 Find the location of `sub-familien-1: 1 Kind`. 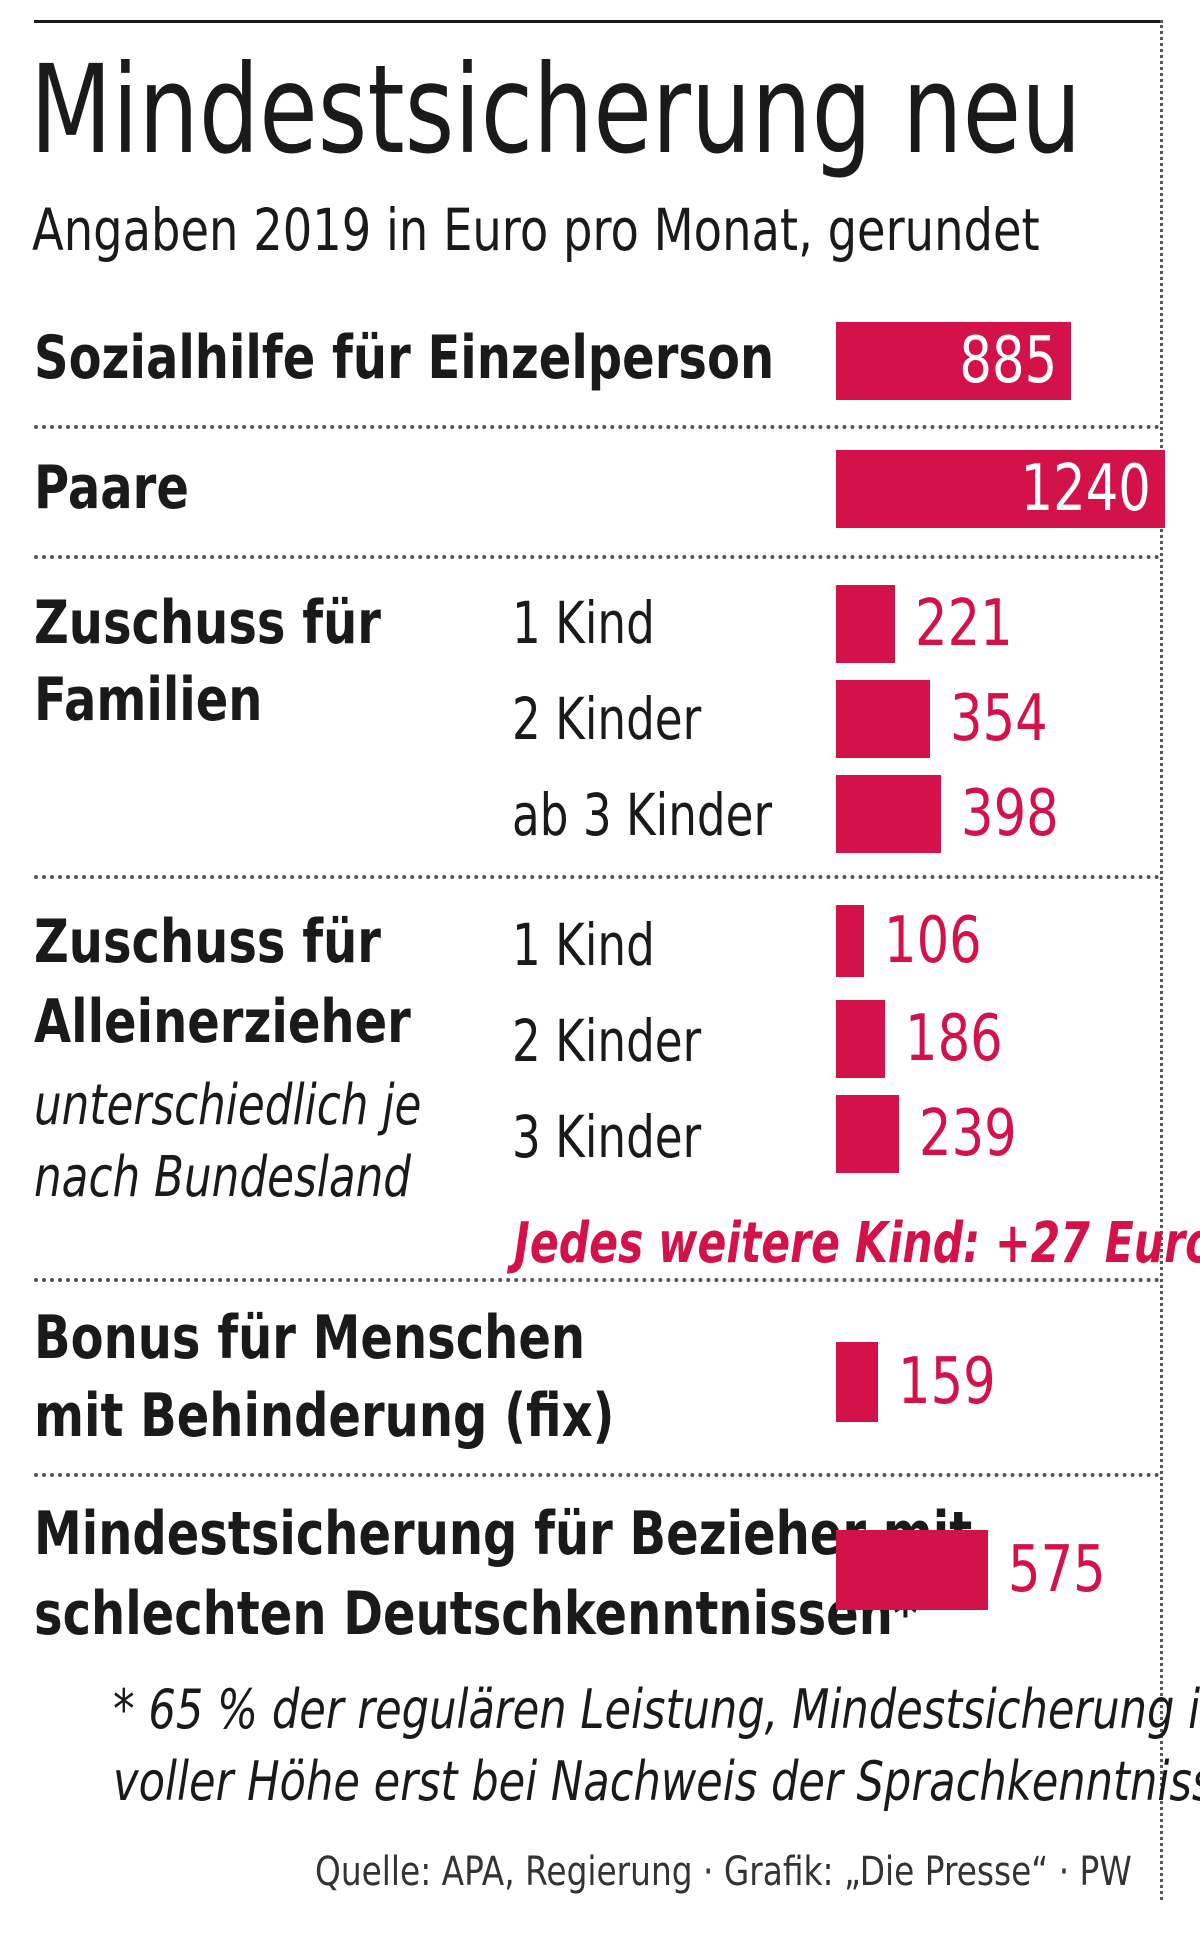

sub-familien-1: 1 Kind is located at coordinates (583, 623).